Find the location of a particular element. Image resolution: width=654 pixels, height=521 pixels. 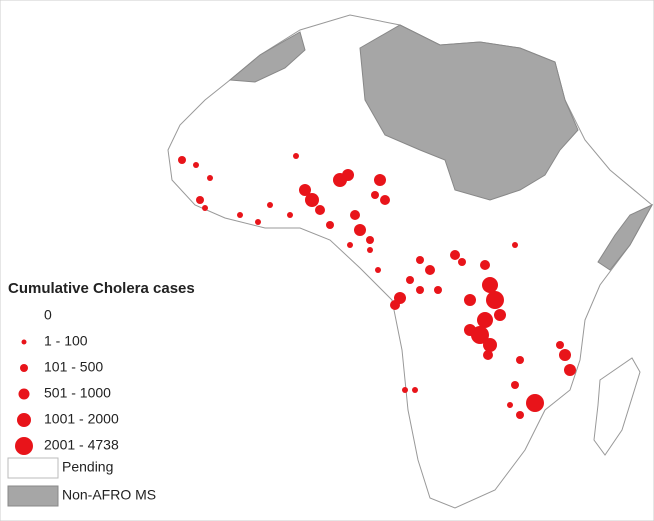

legend-label: 101 - 500 is located at coordinates (73, 367).